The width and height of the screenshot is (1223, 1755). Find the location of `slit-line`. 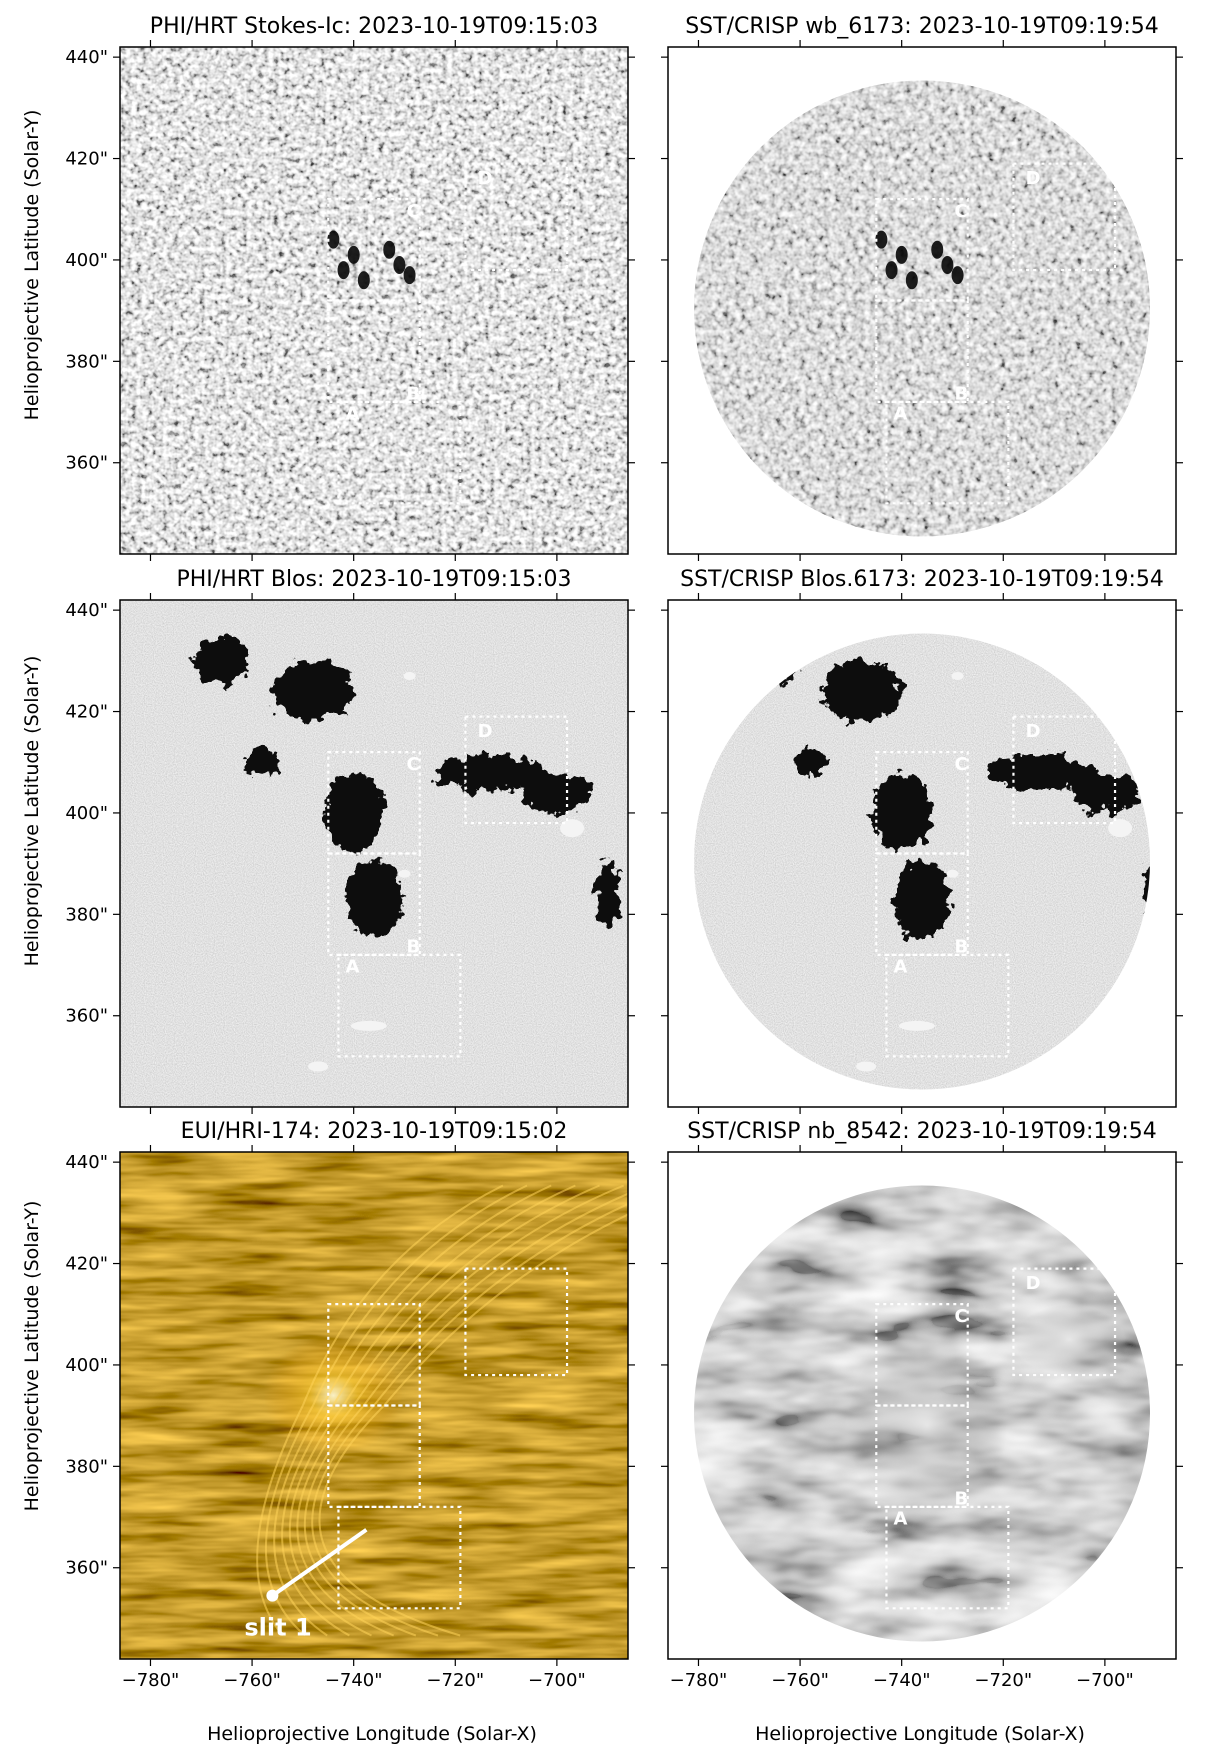

slit-line is located at coordinates (319, 1563).